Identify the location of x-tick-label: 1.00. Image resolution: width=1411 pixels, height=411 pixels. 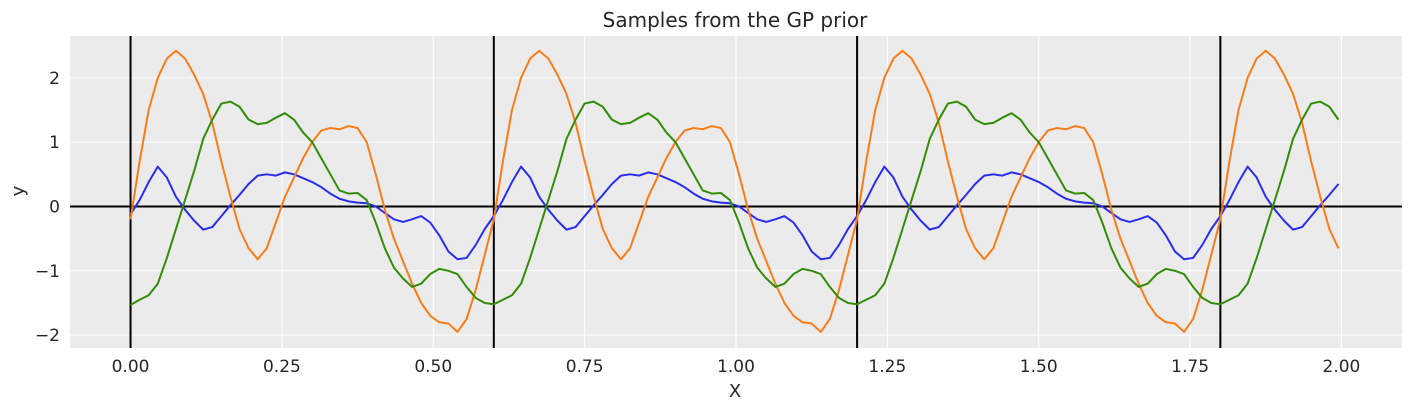
(736, 367).